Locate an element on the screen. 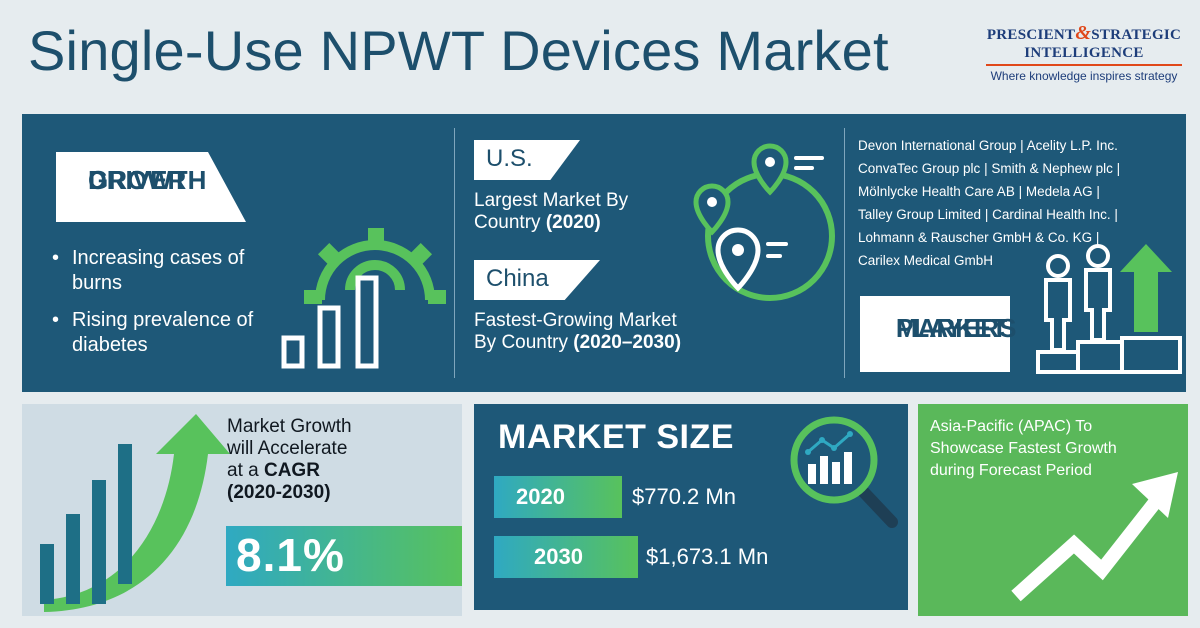 Image resolution: width=1200 pixels, height=628 pixels. growth-driver-tag: GROWTH DRIVER is located at coordinates (151, 187).